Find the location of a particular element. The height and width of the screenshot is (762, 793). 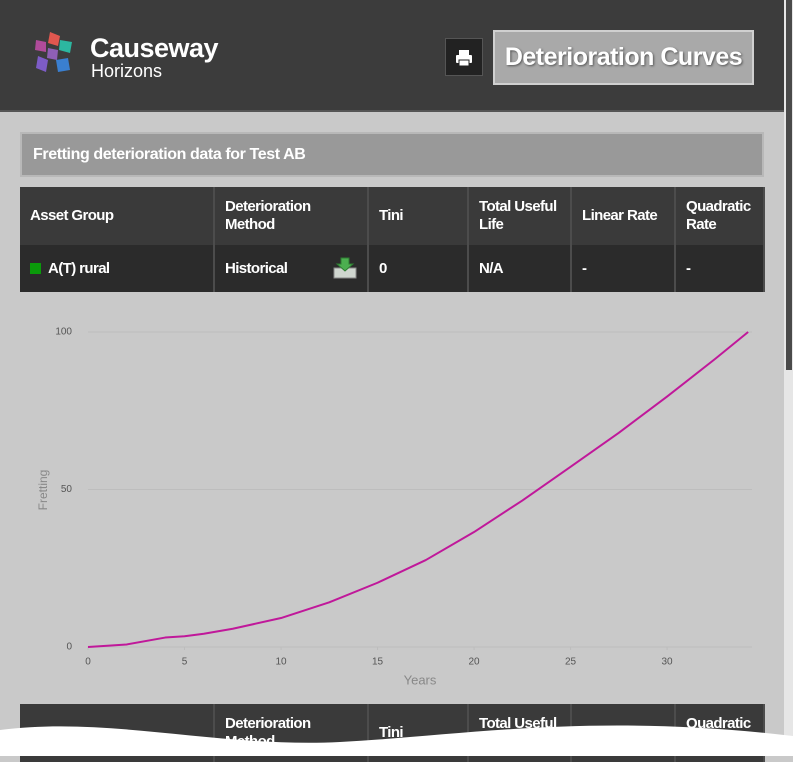

y-axis-label: Fretting is located at coordinates (43, 490).